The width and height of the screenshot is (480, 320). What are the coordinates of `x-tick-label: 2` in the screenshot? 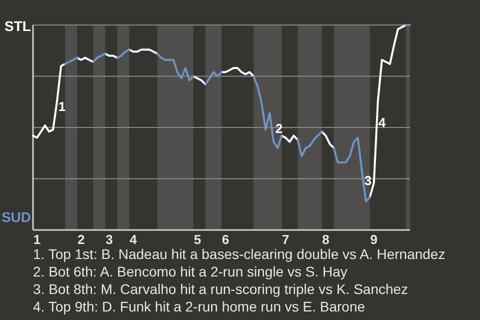 It's located at (81, 239).